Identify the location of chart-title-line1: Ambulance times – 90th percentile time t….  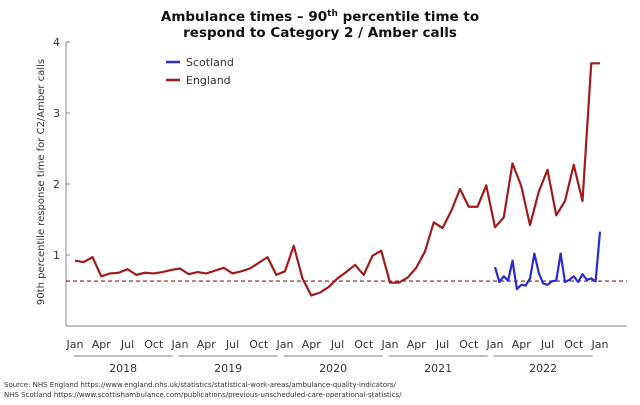
(320, 17).